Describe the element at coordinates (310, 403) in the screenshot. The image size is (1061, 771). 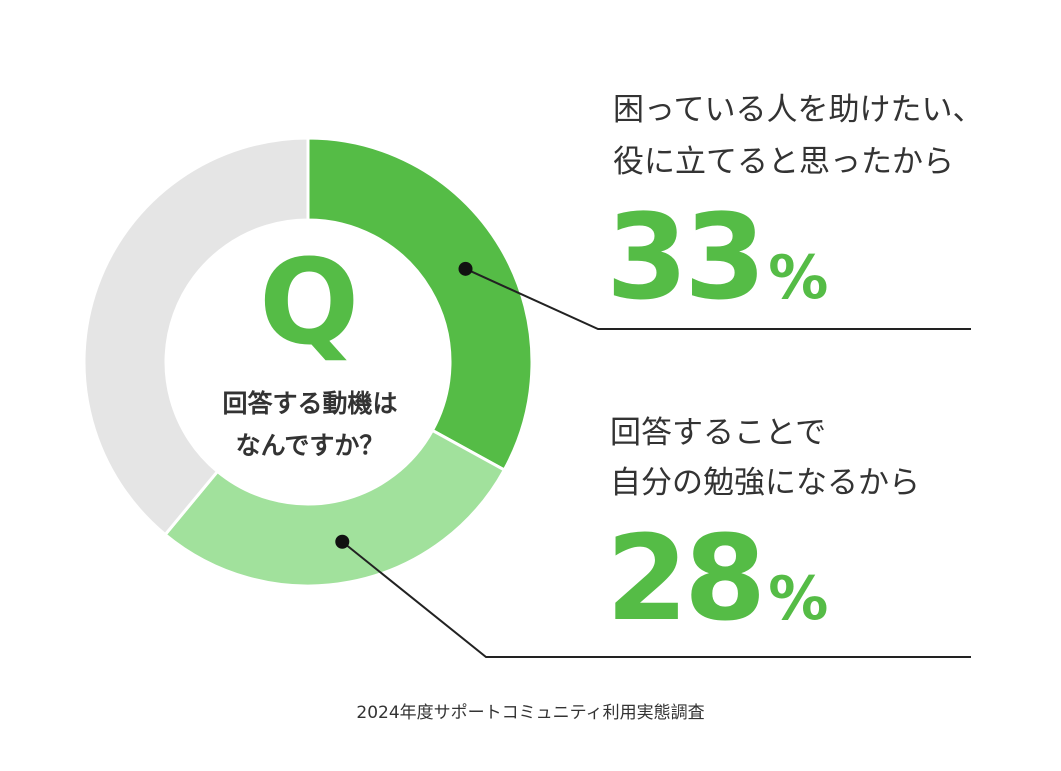
I see `question-text-line-1: 回答する動機は` at that location.